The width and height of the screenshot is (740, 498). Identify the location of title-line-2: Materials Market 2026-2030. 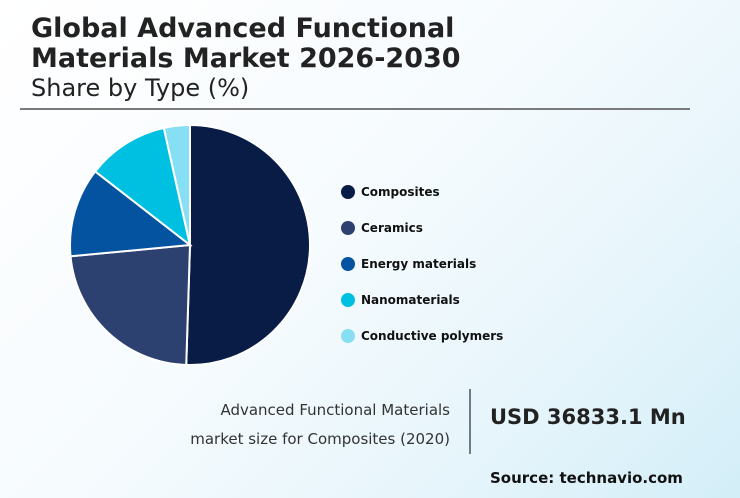
(246, 58).